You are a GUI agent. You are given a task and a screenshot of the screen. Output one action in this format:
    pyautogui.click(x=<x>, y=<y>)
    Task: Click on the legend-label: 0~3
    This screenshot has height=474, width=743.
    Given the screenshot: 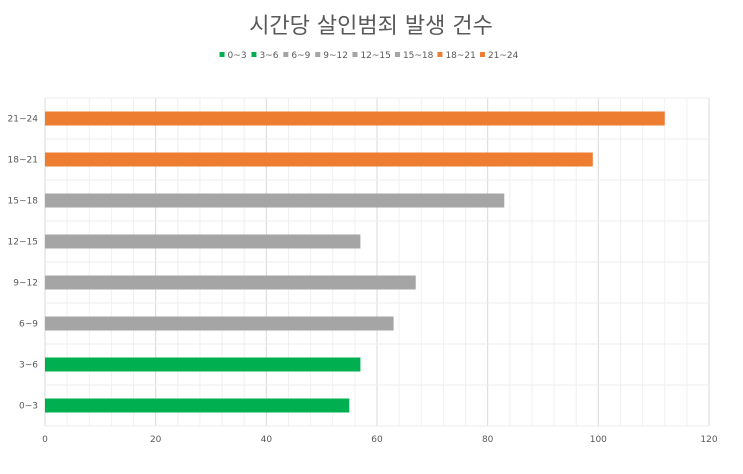 What is the action you would take?
    pyautogui.click(x=237, y=56)
    